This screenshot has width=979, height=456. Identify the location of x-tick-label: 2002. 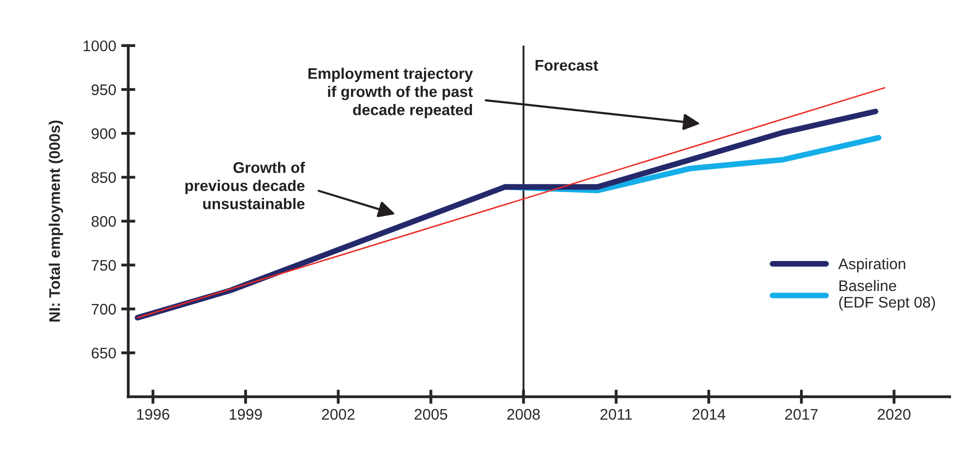
(338, 414).